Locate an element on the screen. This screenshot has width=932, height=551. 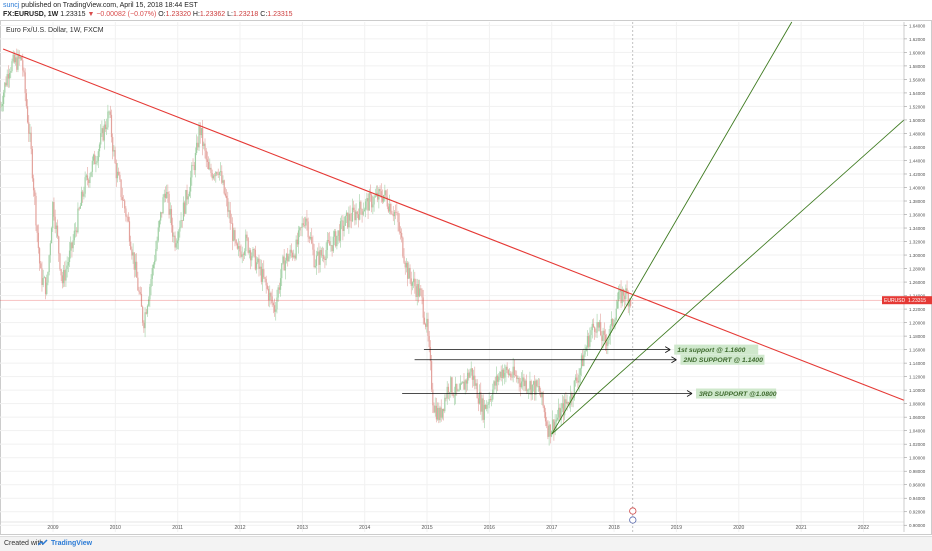
y-tick-label: 1.46000 is located at coordinates (917, 147).